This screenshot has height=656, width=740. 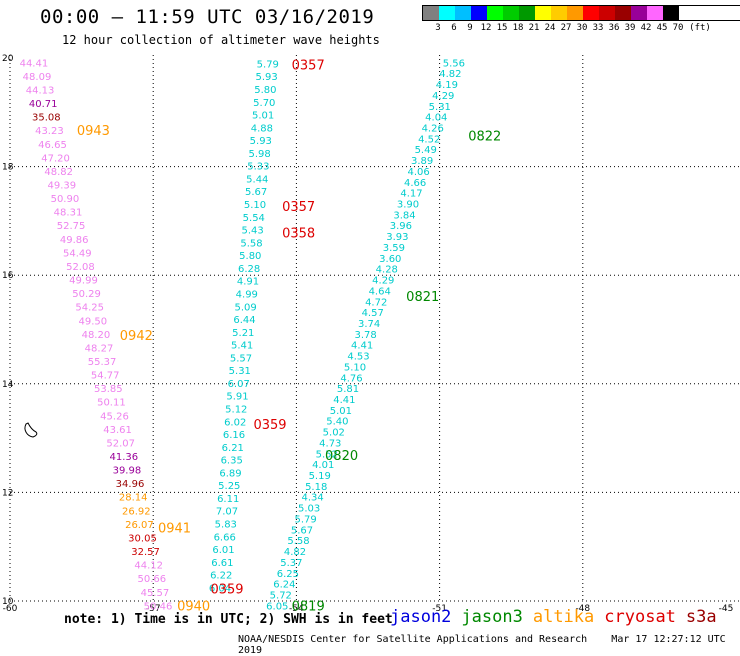 I want to click on wave-height-value: 52.75, so click(x=71, y=226).